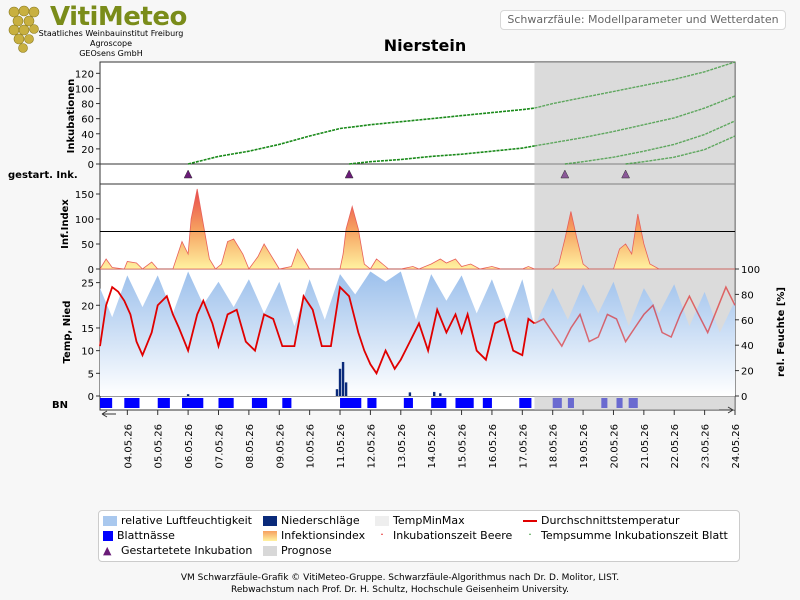 The width and height of the screenshot is (800, 600). Describe the element at coordinates (680, 150) in the screenshot. I see `inkubation-series-4-prognose` at that location.